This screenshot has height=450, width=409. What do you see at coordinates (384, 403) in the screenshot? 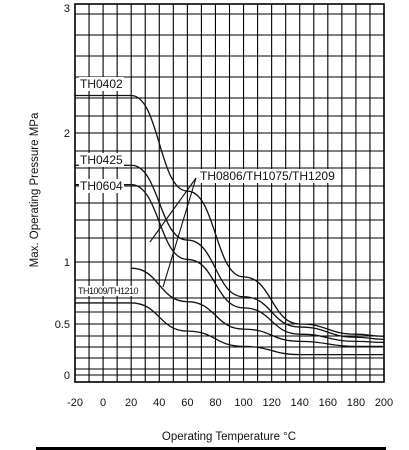
I see `x-tick-label: 200` at bounding box center [384, 403].